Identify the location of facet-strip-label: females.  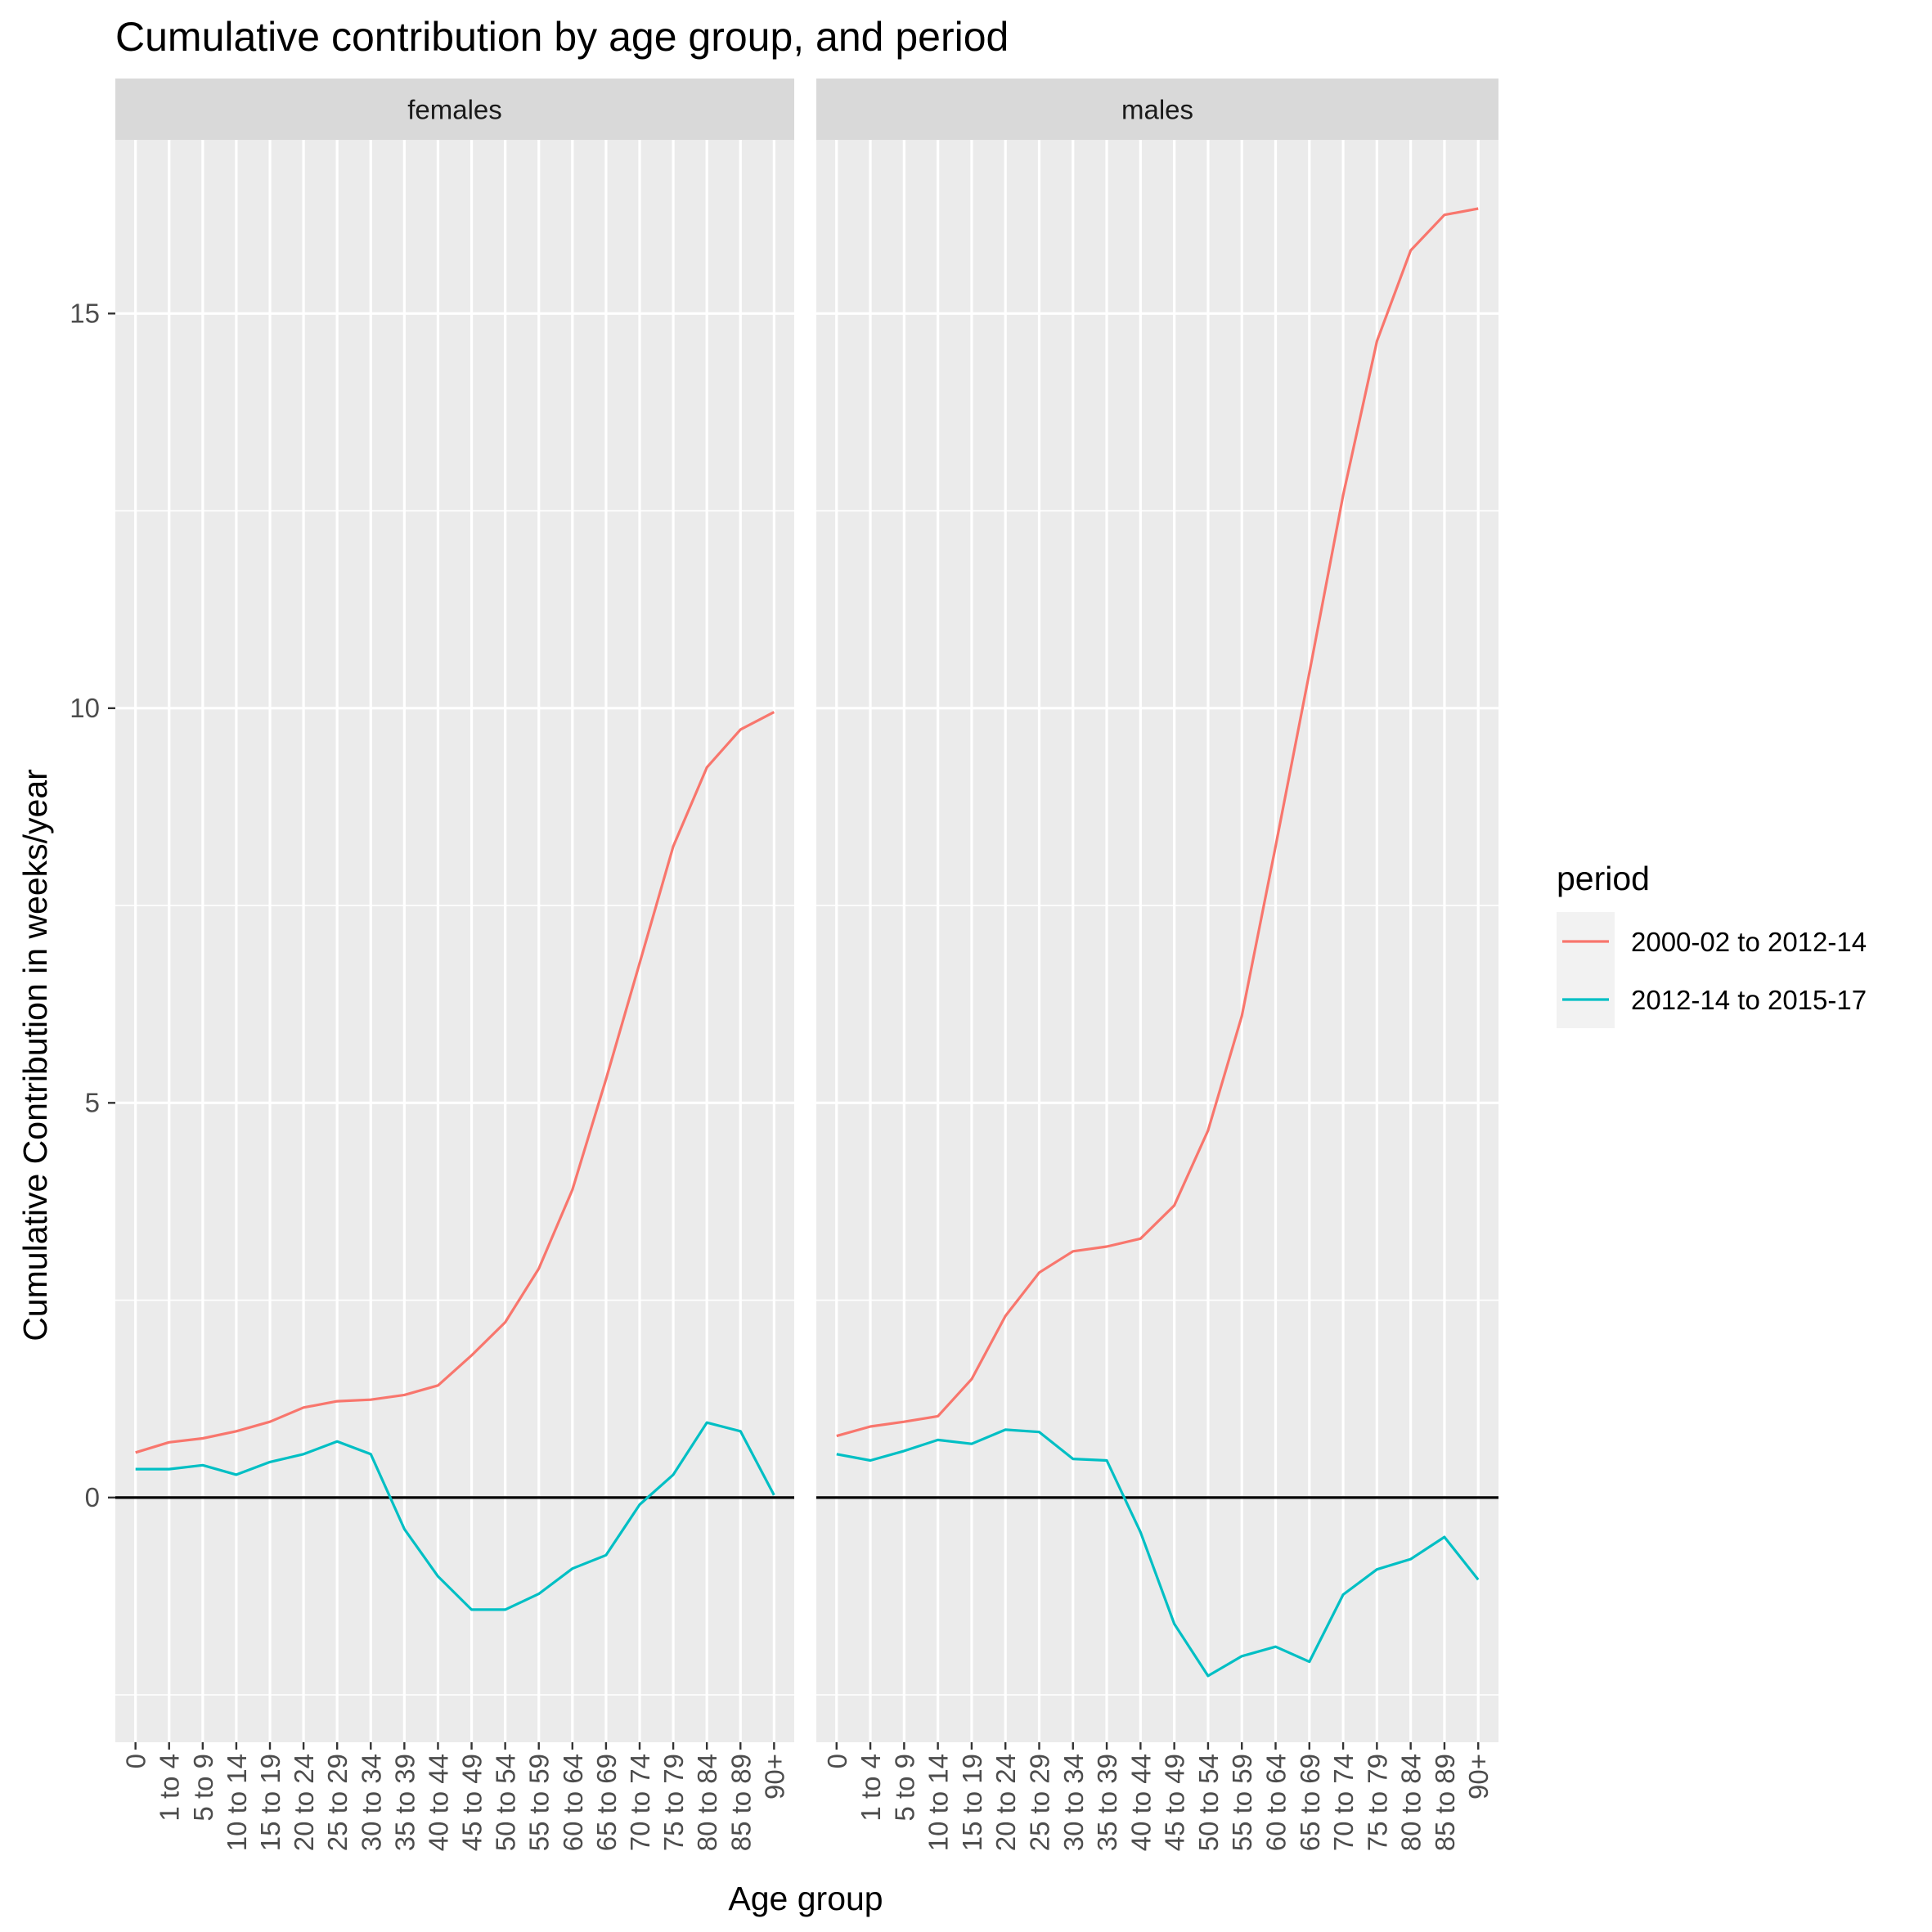
(455, 110).